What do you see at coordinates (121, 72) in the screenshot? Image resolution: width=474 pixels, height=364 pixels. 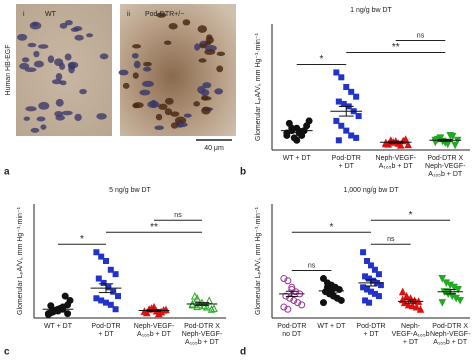 I see `nuclei` at bounding box center [121, 72].